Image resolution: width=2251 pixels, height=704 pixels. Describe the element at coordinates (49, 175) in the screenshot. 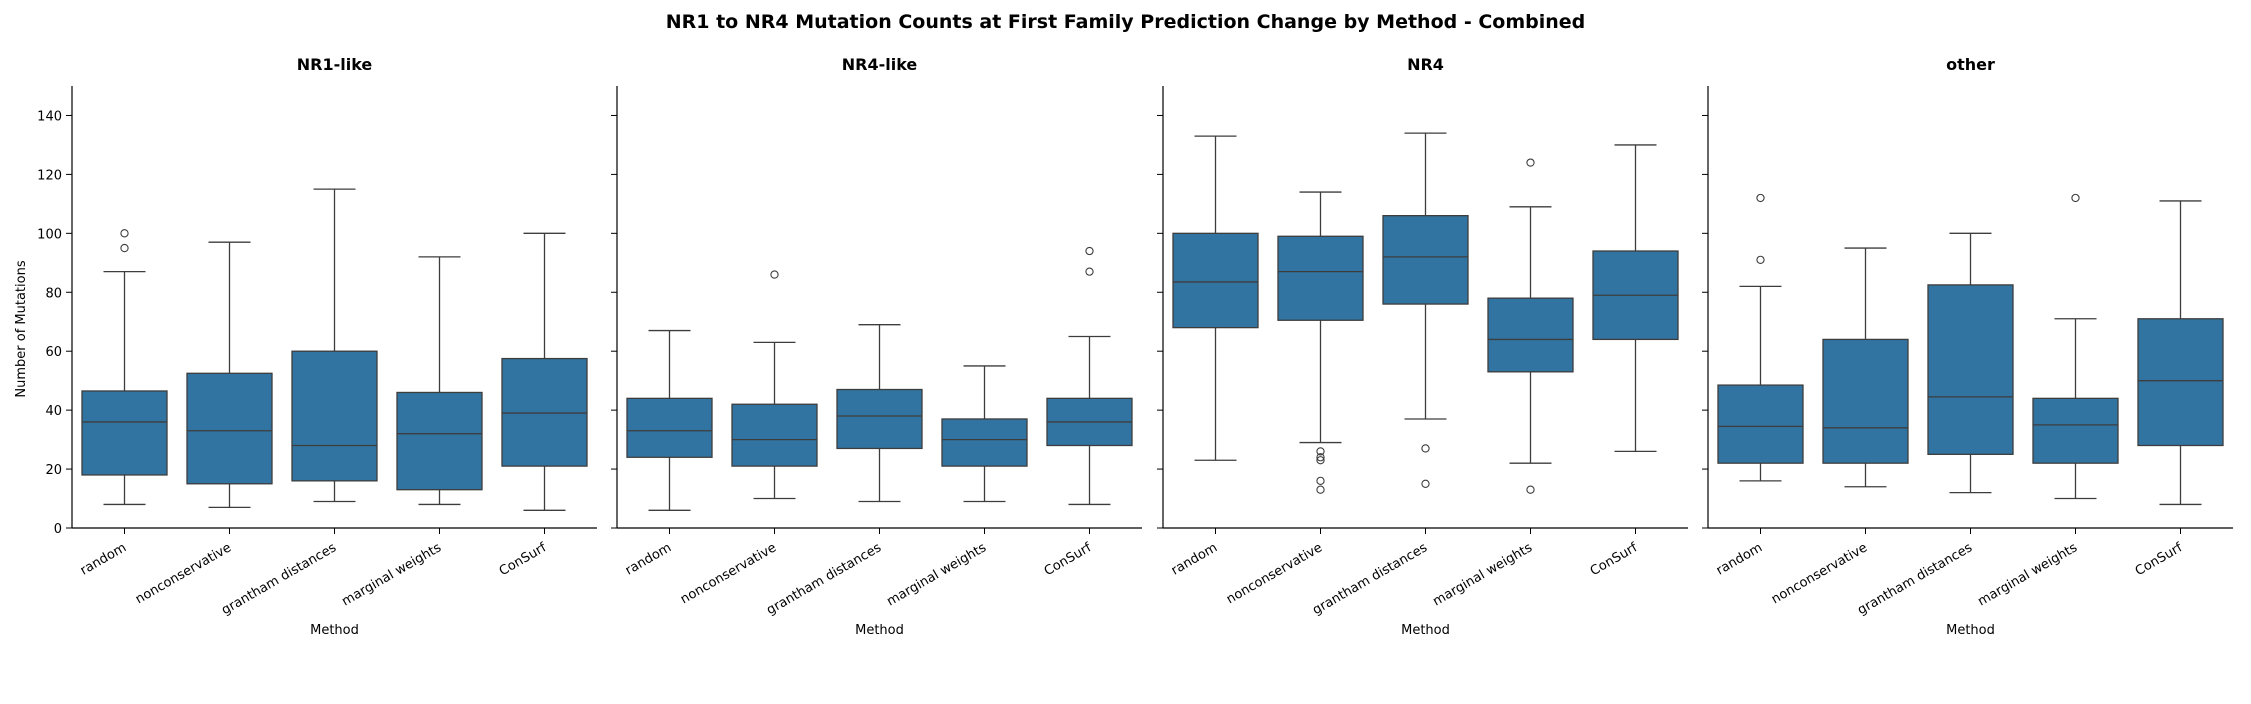

I see `y-tick-label: 120` at that location.